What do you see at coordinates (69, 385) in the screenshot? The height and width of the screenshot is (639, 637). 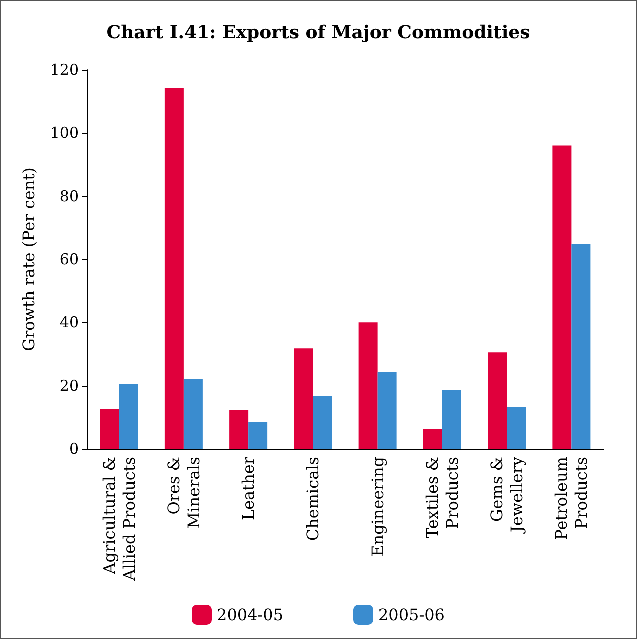 I see `y-tick-label: 20` at bounding box center [69, 385].